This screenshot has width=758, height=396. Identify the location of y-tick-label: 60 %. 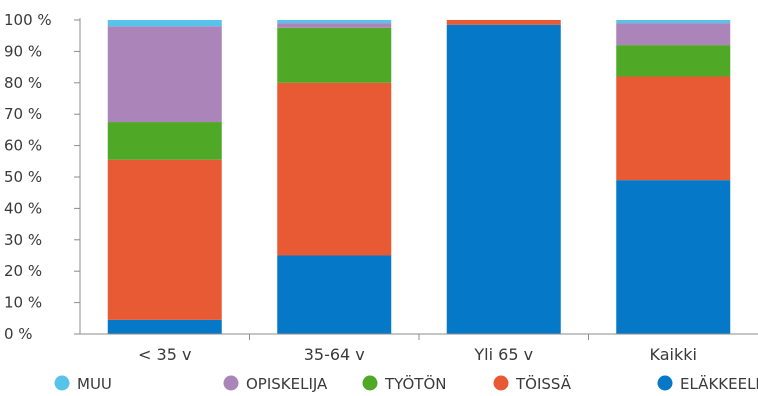
(23, 146).